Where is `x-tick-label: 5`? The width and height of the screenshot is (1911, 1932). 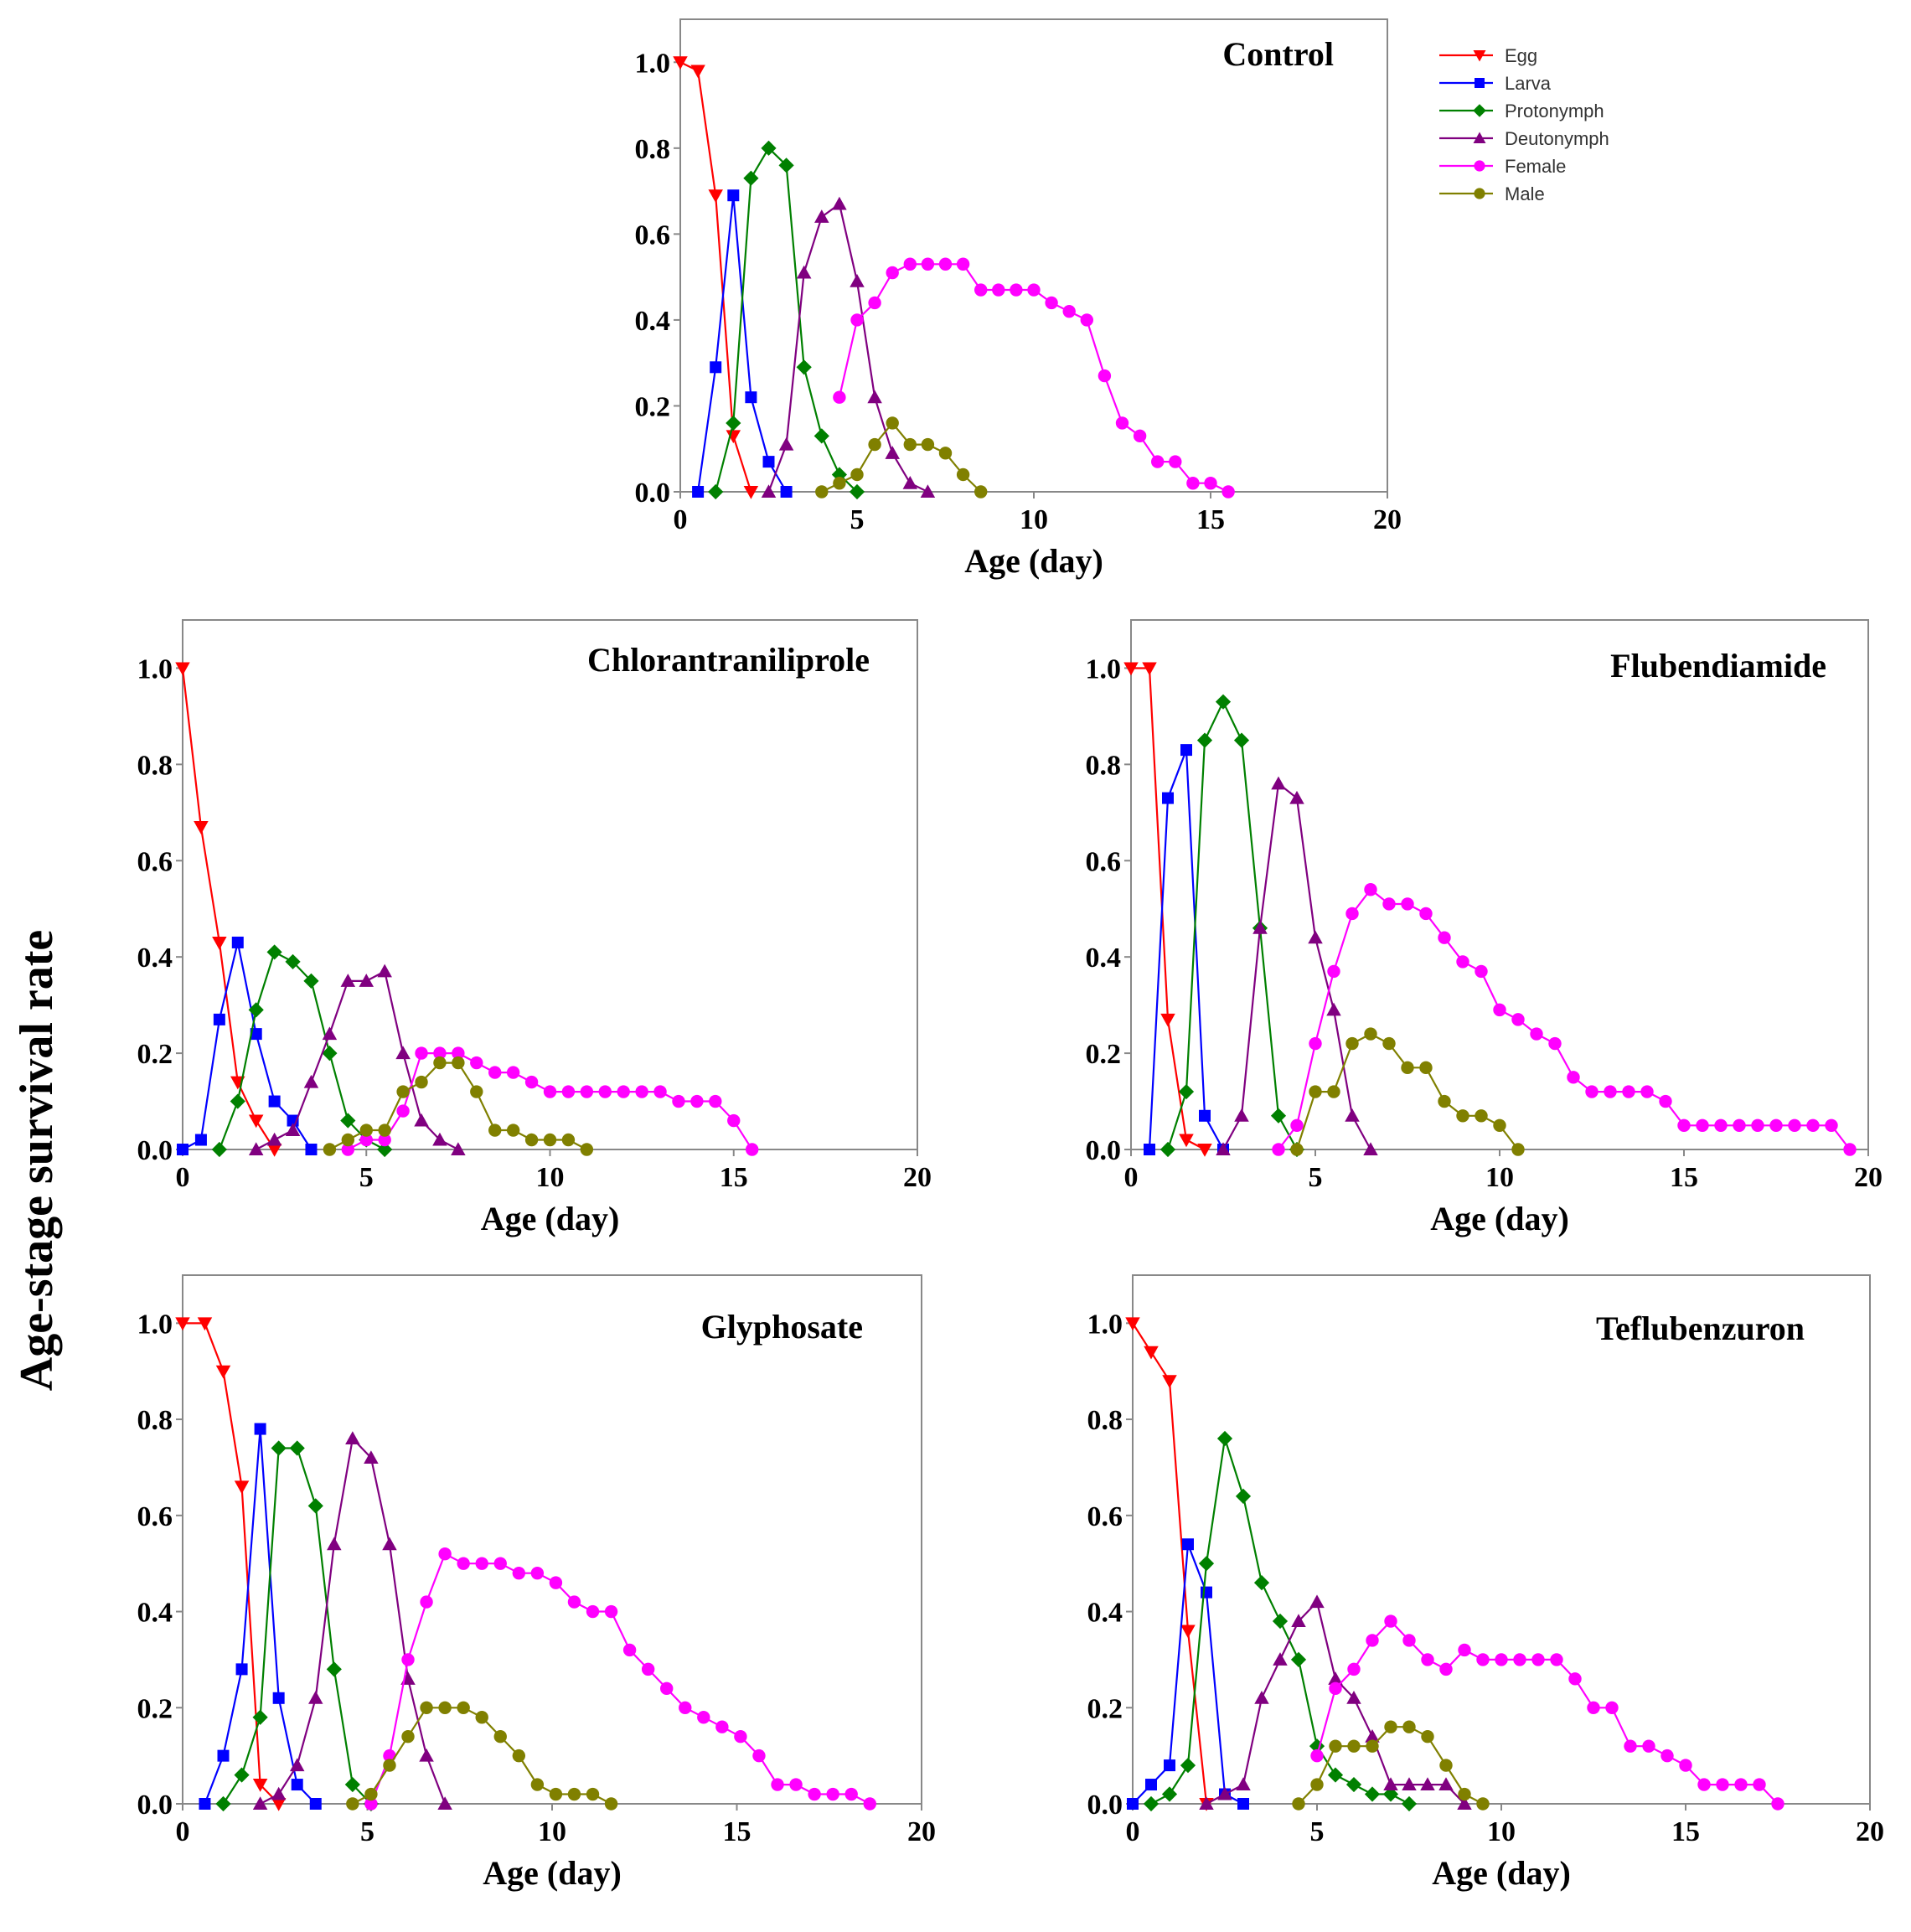 x-tick-label: 5 is located at coordinates (366, 1177).